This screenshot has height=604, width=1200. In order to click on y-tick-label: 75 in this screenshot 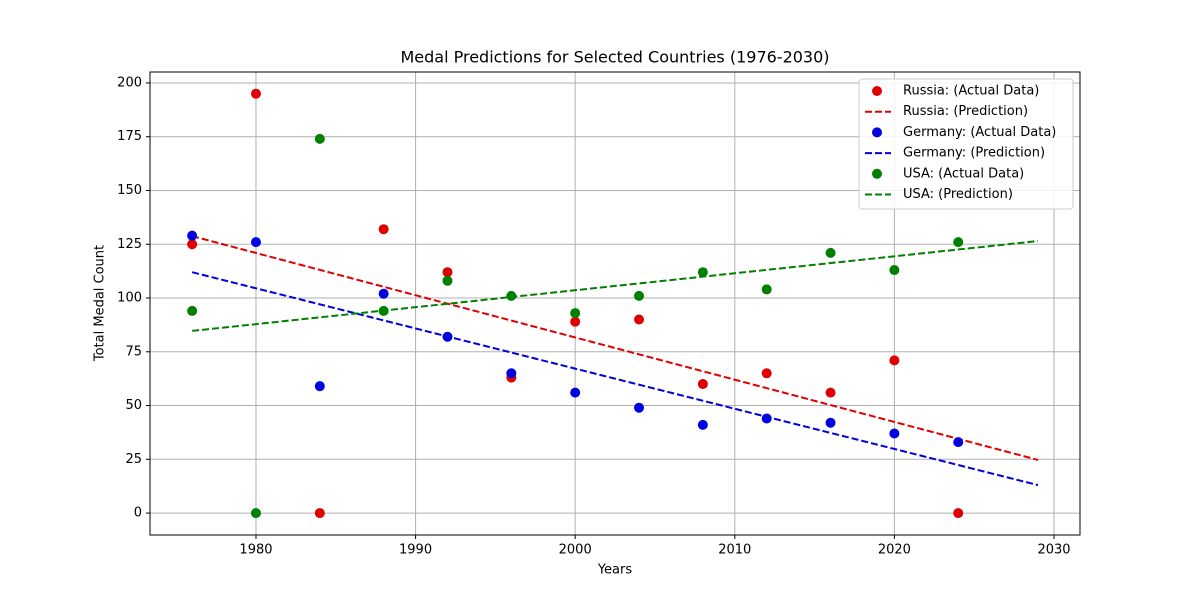, I will do `click(133, 351)`.